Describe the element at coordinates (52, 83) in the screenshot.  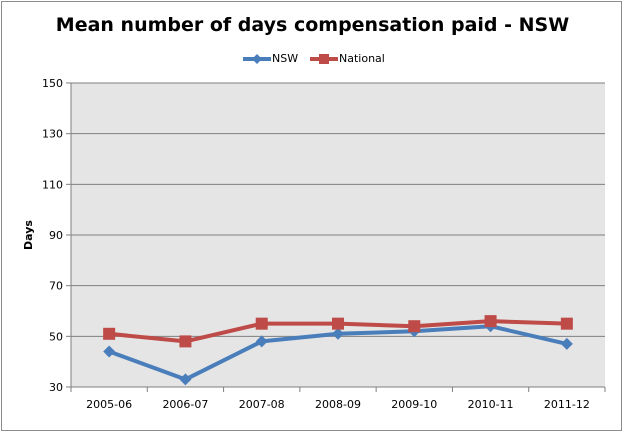
I see `y-tick-label: 150` at that location.